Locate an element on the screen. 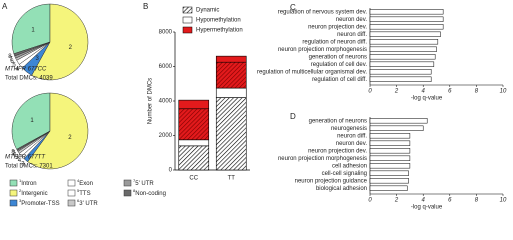 This screenshot has width=513, height=240. y-axis-label: Number of DMCs is located at coordinates (151, 101).